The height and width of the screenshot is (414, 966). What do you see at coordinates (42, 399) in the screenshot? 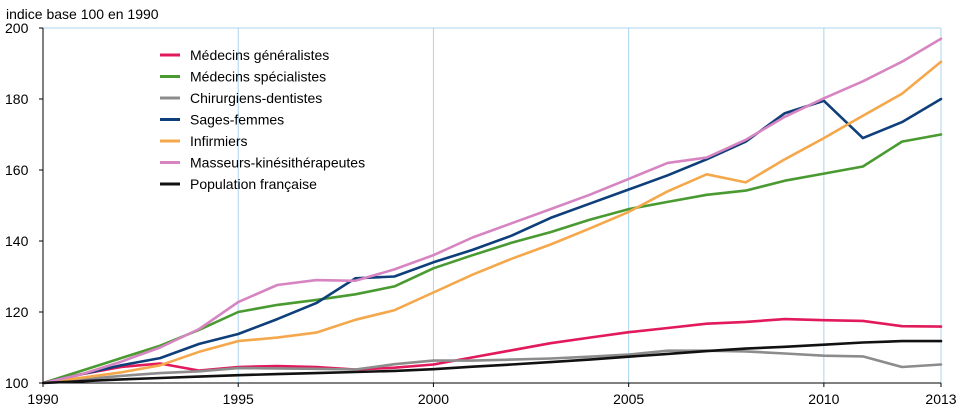
I see `x-tick-label-1990: 1990` at bounding box center [42, 399].